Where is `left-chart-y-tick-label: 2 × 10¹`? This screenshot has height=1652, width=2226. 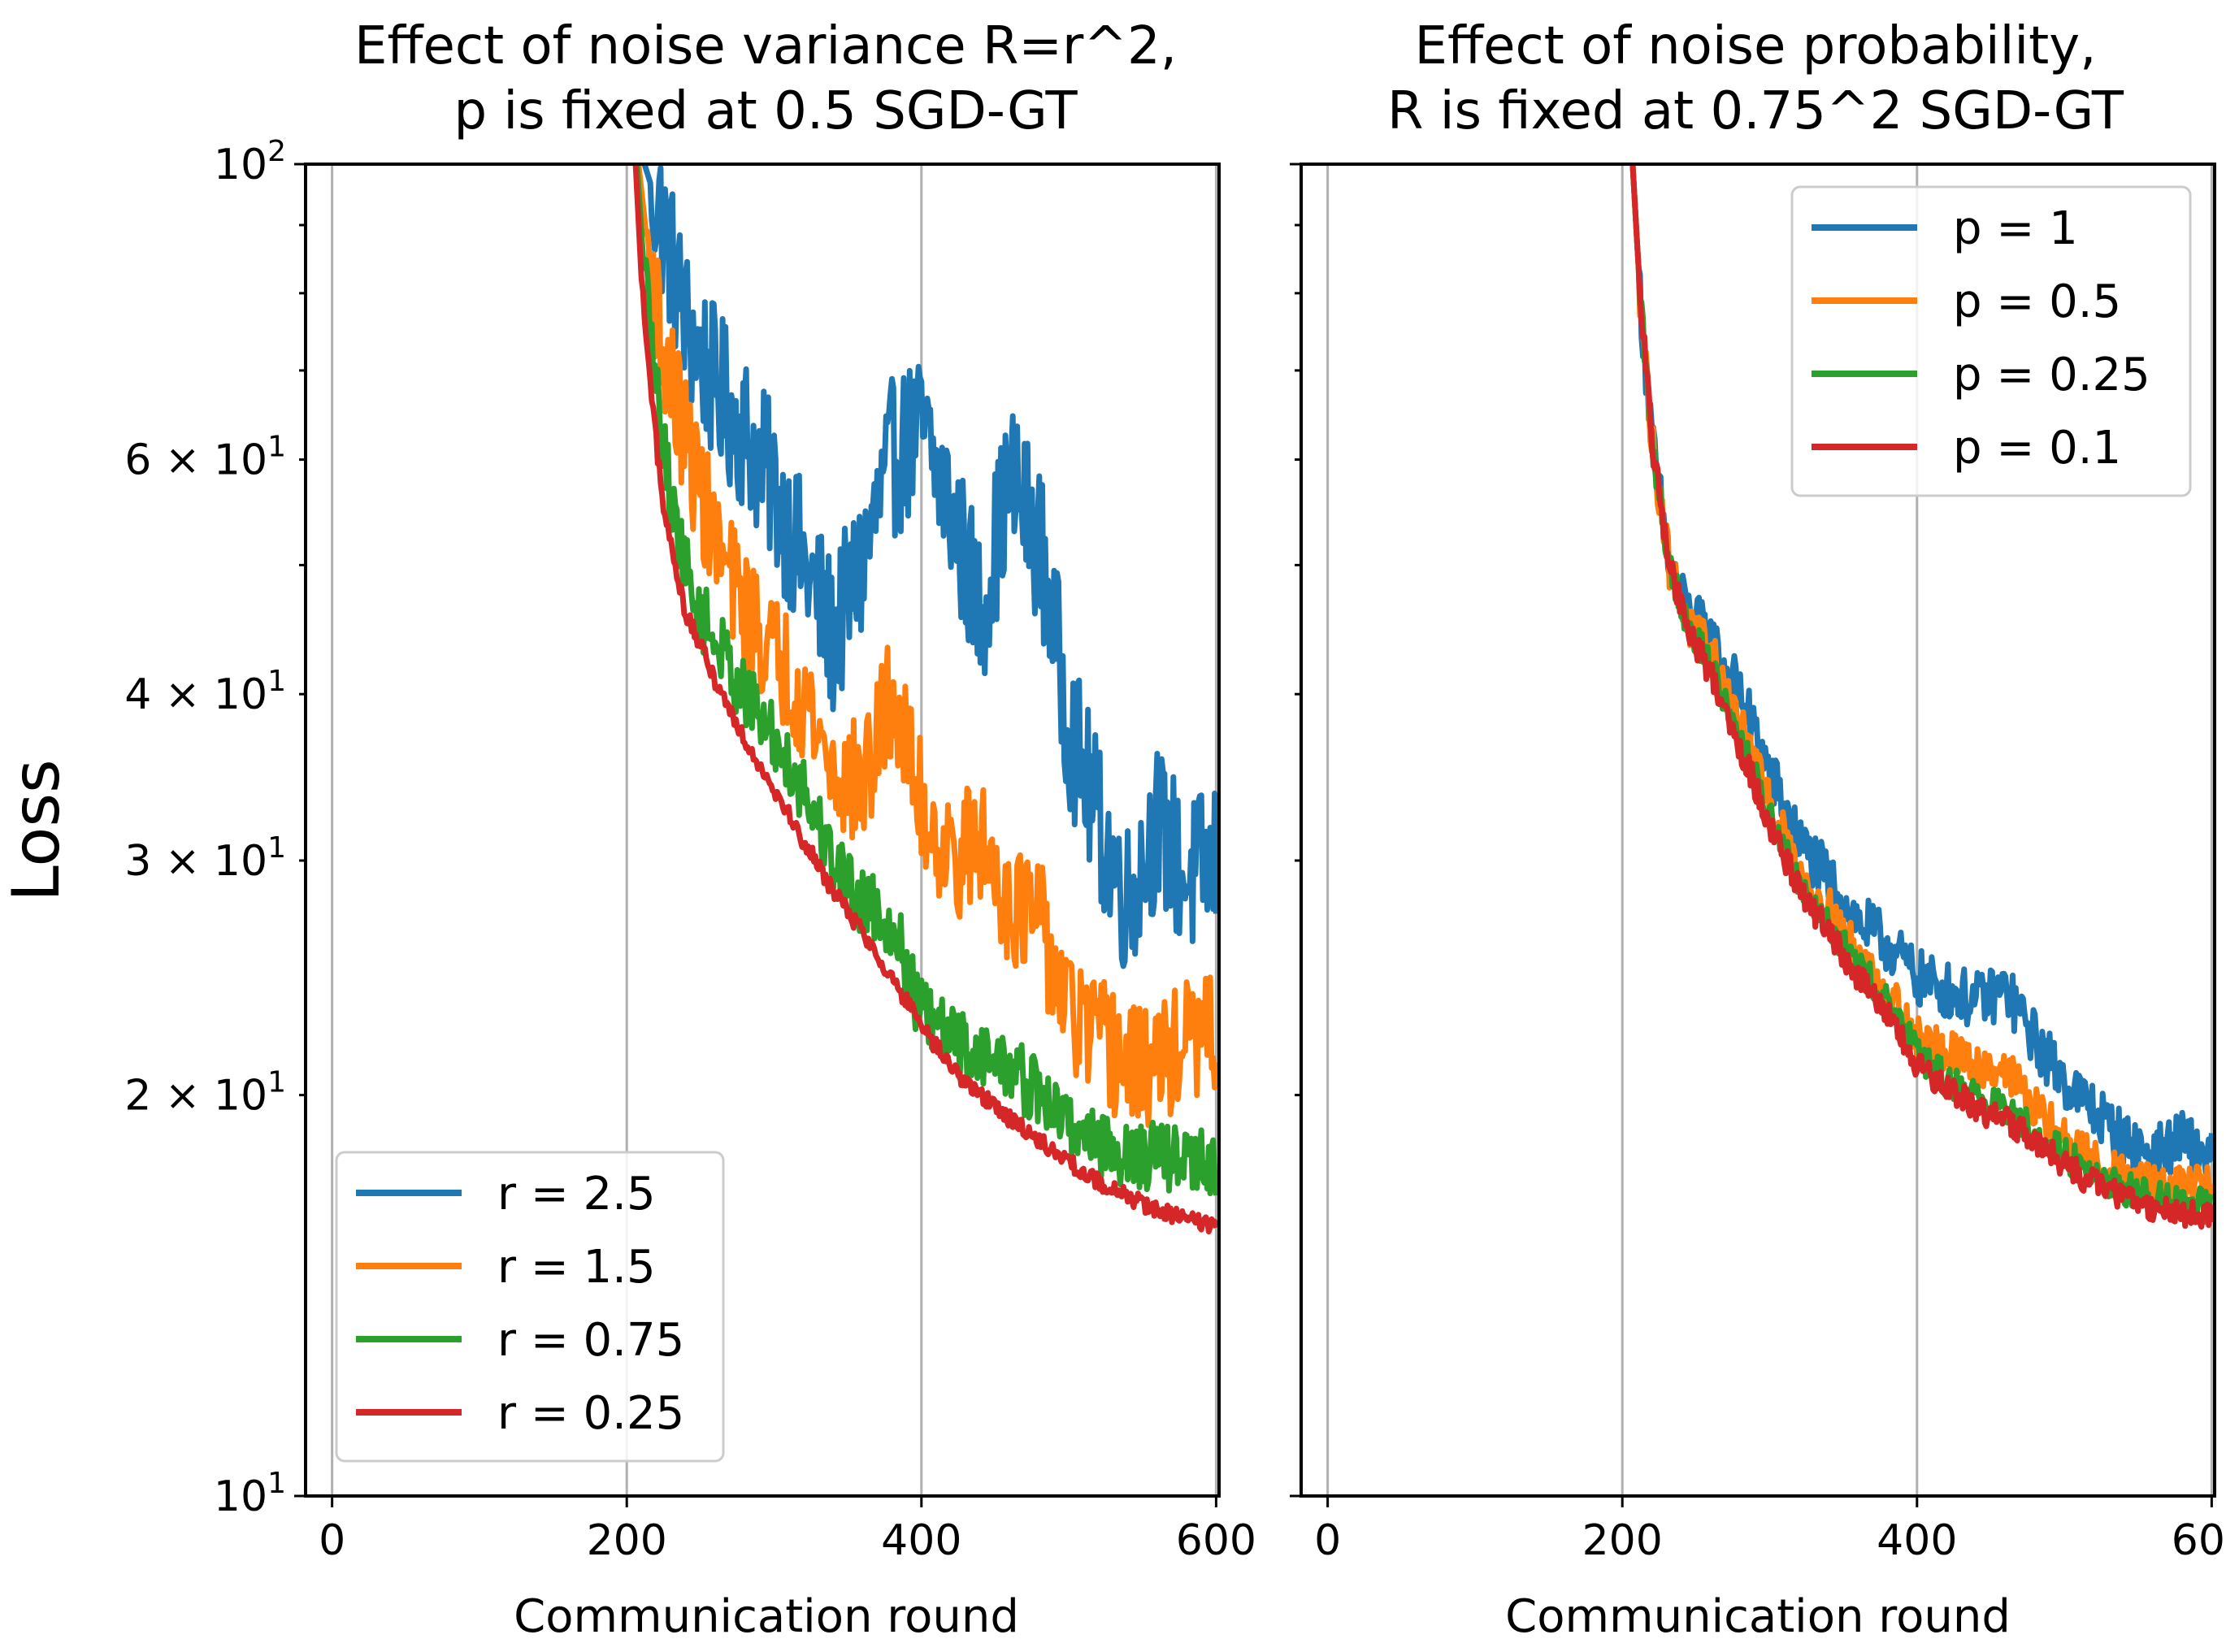 left-chart-y-tick-label: 2 × 10¹ is located at coordinates (205, 1093).